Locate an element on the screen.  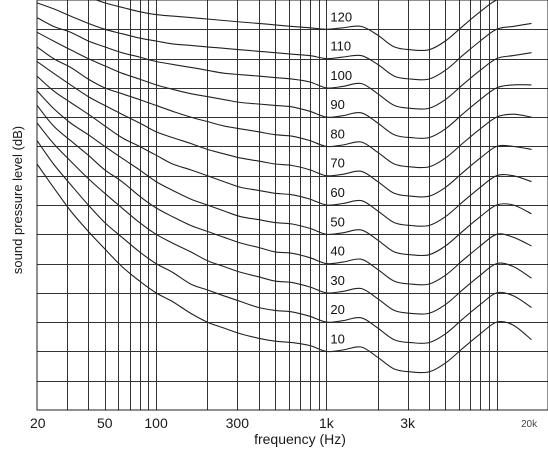
curve-labels: 10 20 30 40 50 60 70 80 90 100 110 120 is located at coordinates (342, 178).